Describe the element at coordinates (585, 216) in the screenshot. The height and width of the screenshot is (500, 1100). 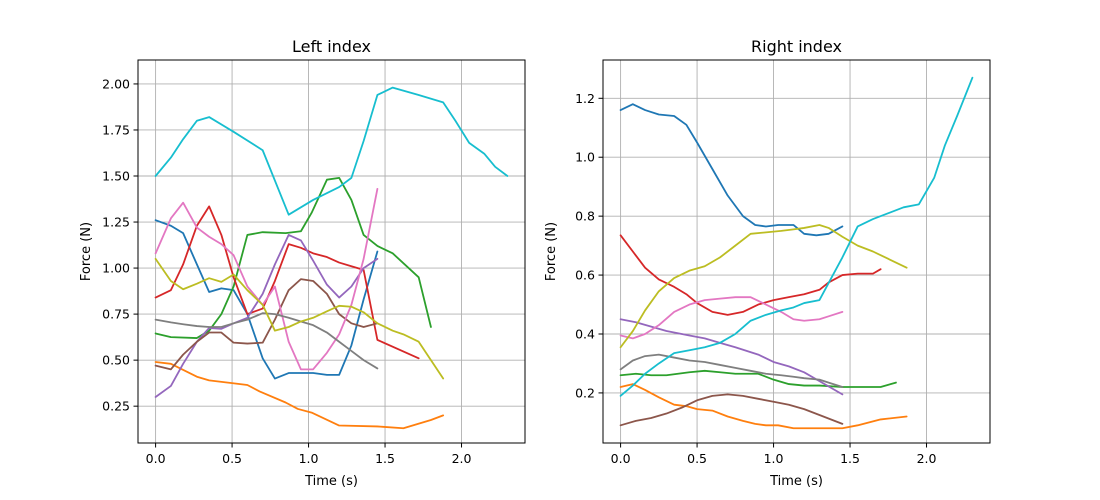
I see `right-y-tick-label: 0.8` at that location.